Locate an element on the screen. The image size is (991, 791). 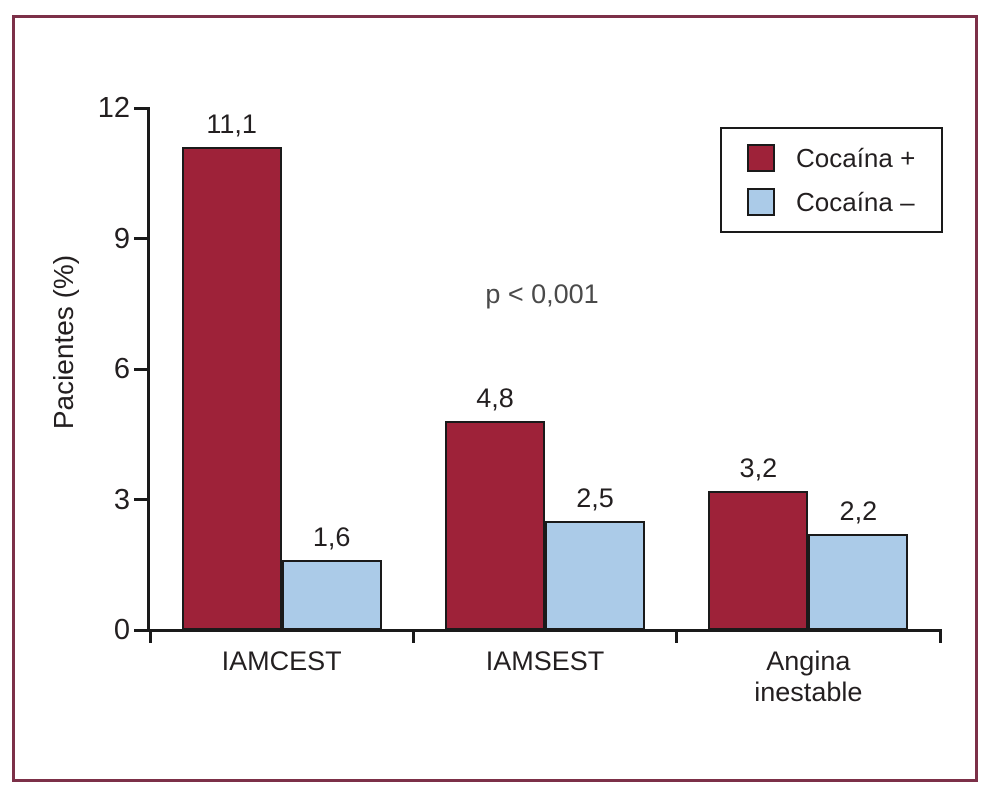
y-tick-label: 0 is located at coordinates (121, 630).